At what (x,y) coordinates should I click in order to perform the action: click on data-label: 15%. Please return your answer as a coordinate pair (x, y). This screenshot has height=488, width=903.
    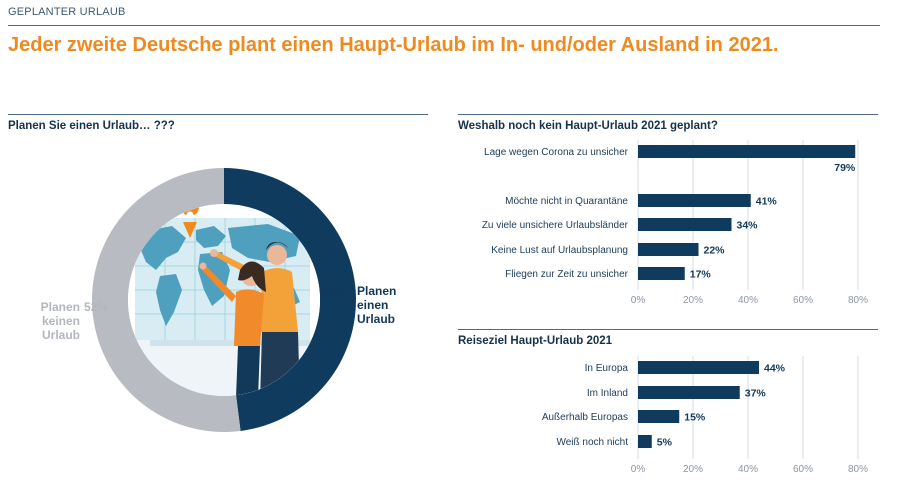
    Looking at the image, I should click on (695, 418).